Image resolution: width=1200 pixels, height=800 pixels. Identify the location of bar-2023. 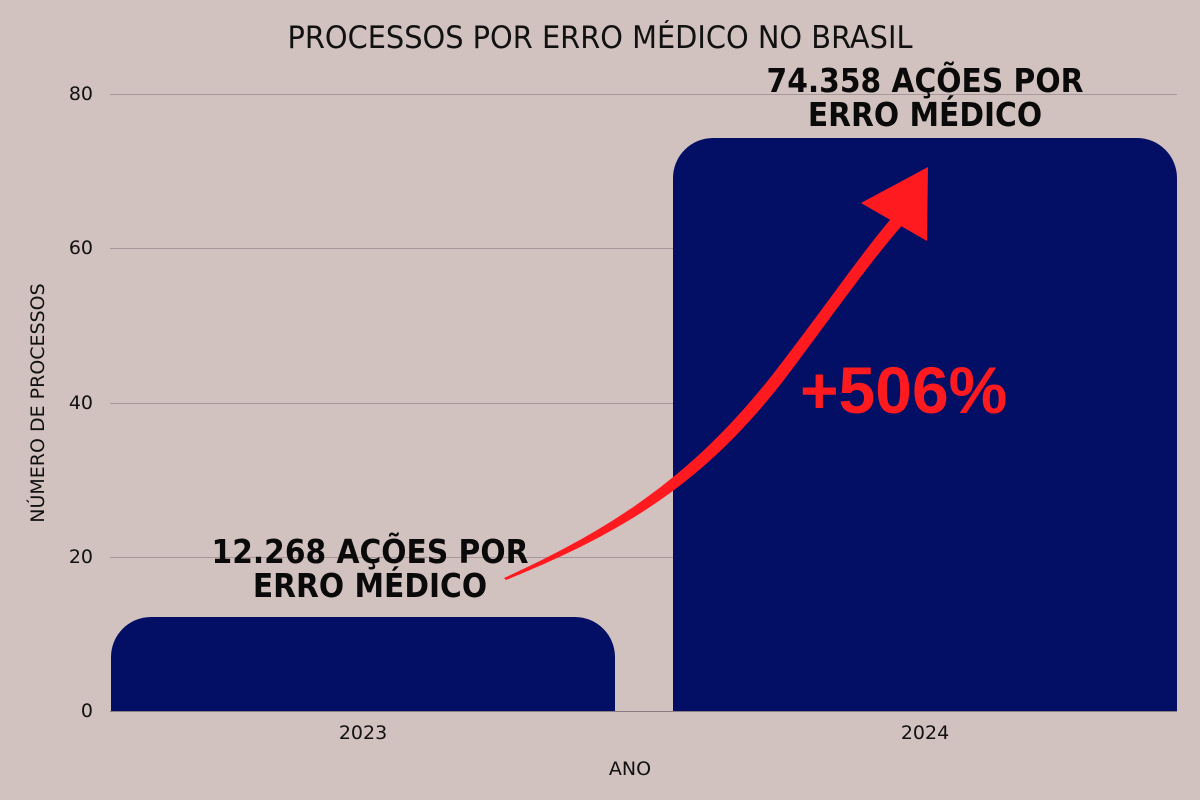
(363, 664).